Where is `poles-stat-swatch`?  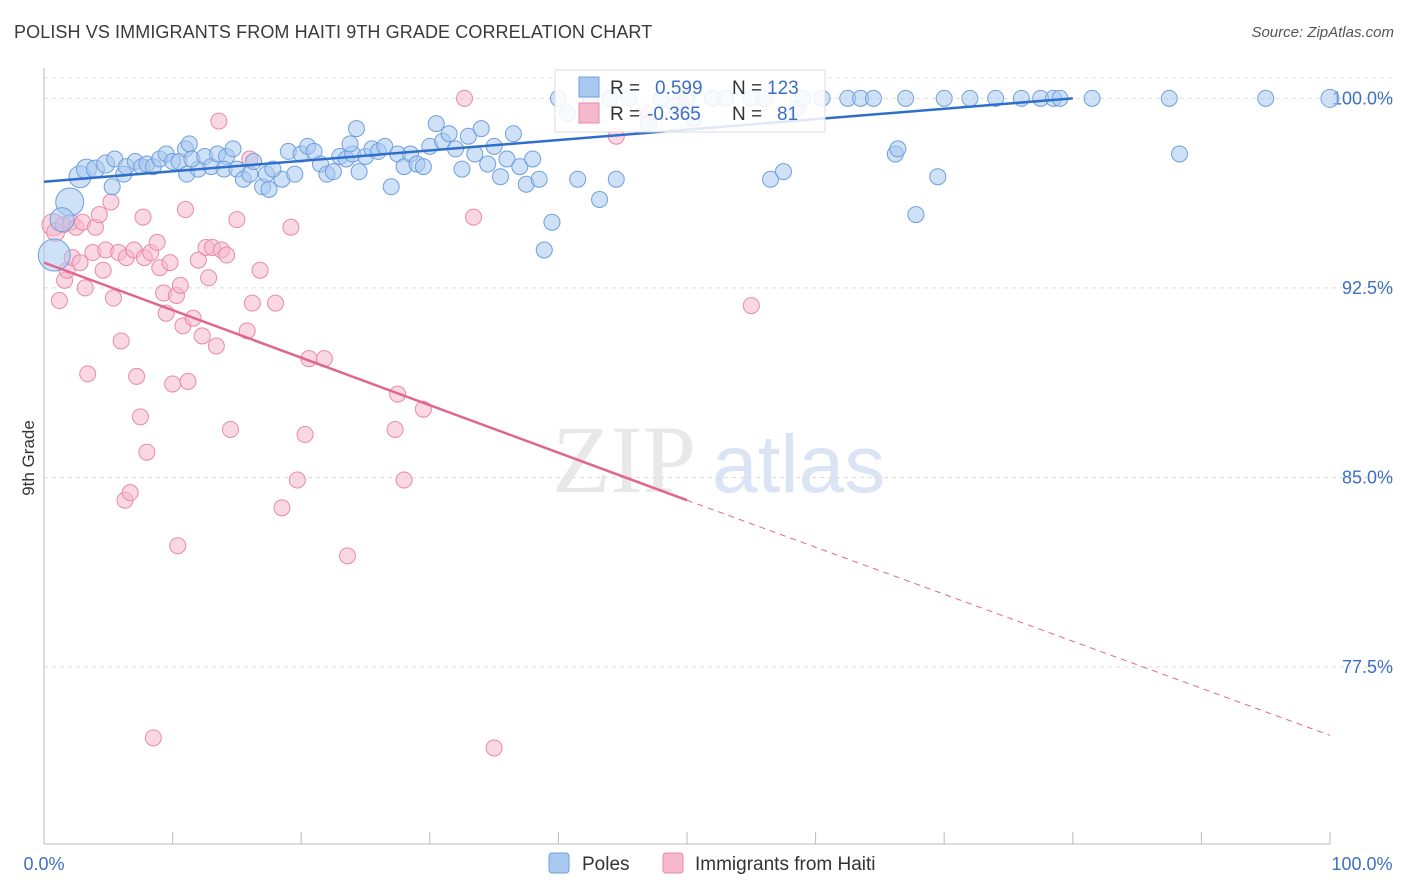 poles-stat-swatch is located at coordinates (589, 87).